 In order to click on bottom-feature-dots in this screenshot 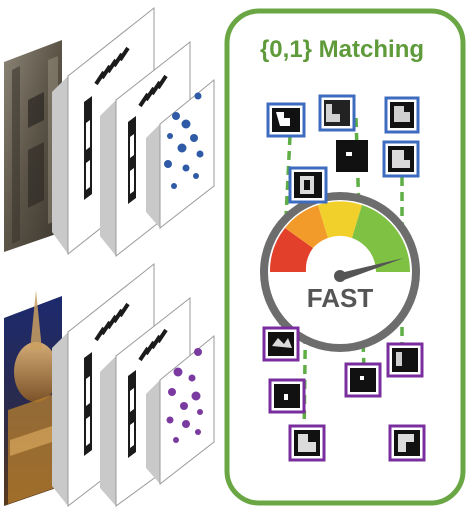, I will do `click(184, 395)`.